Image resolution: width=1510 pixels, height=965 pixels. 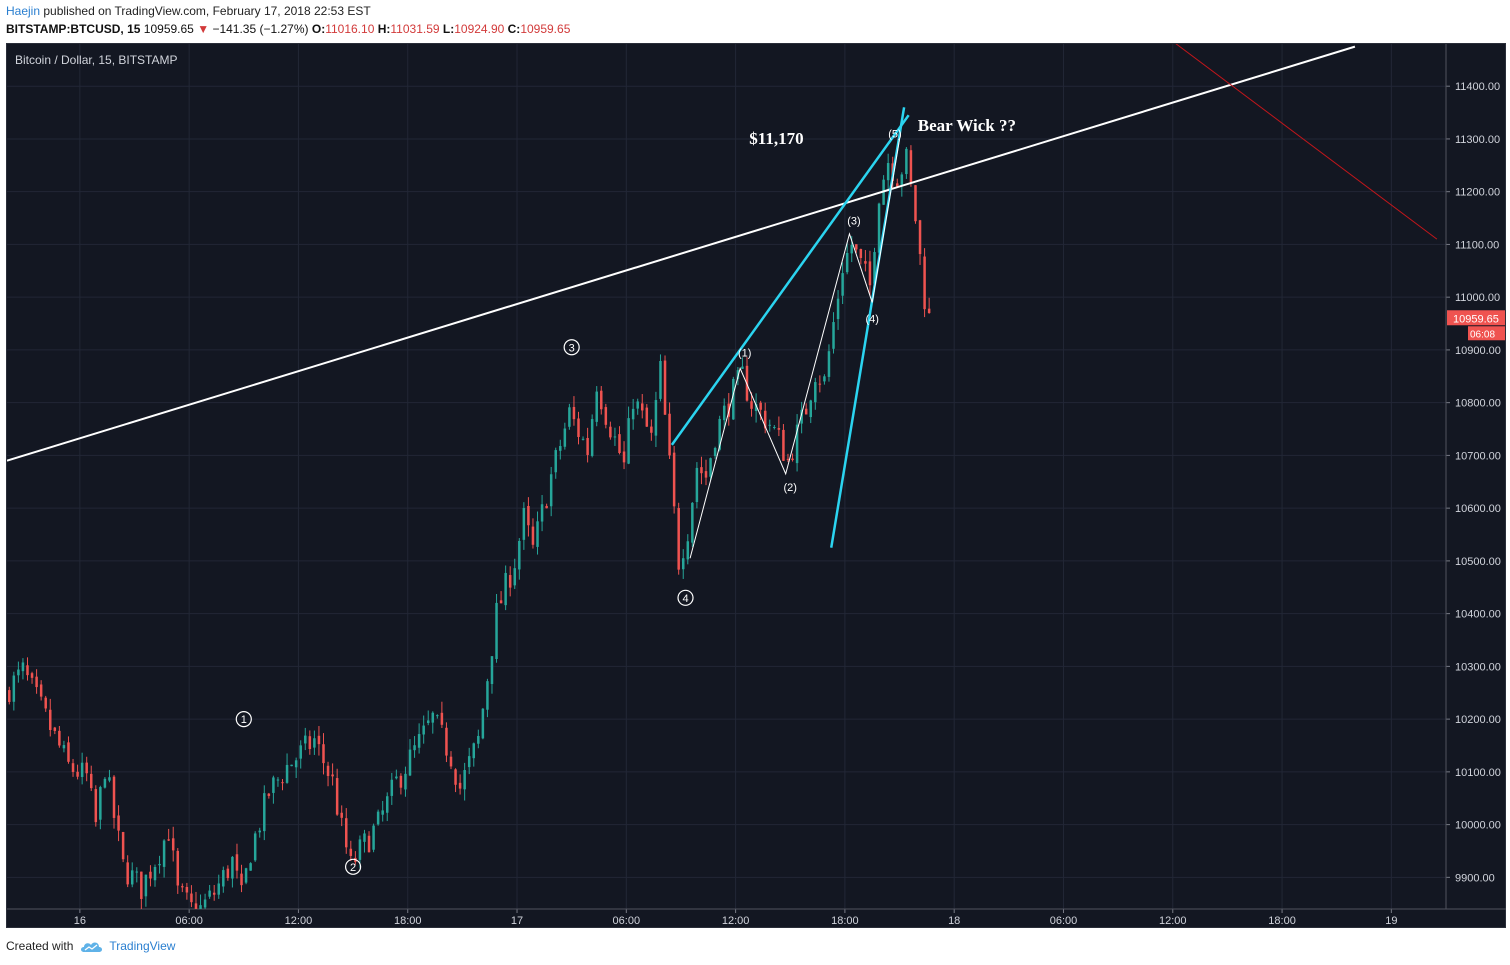 What do you see at coordinates (517, 921) in the screenshot?
I see `x-tick-label: 17` at bounding box center [517, 921].